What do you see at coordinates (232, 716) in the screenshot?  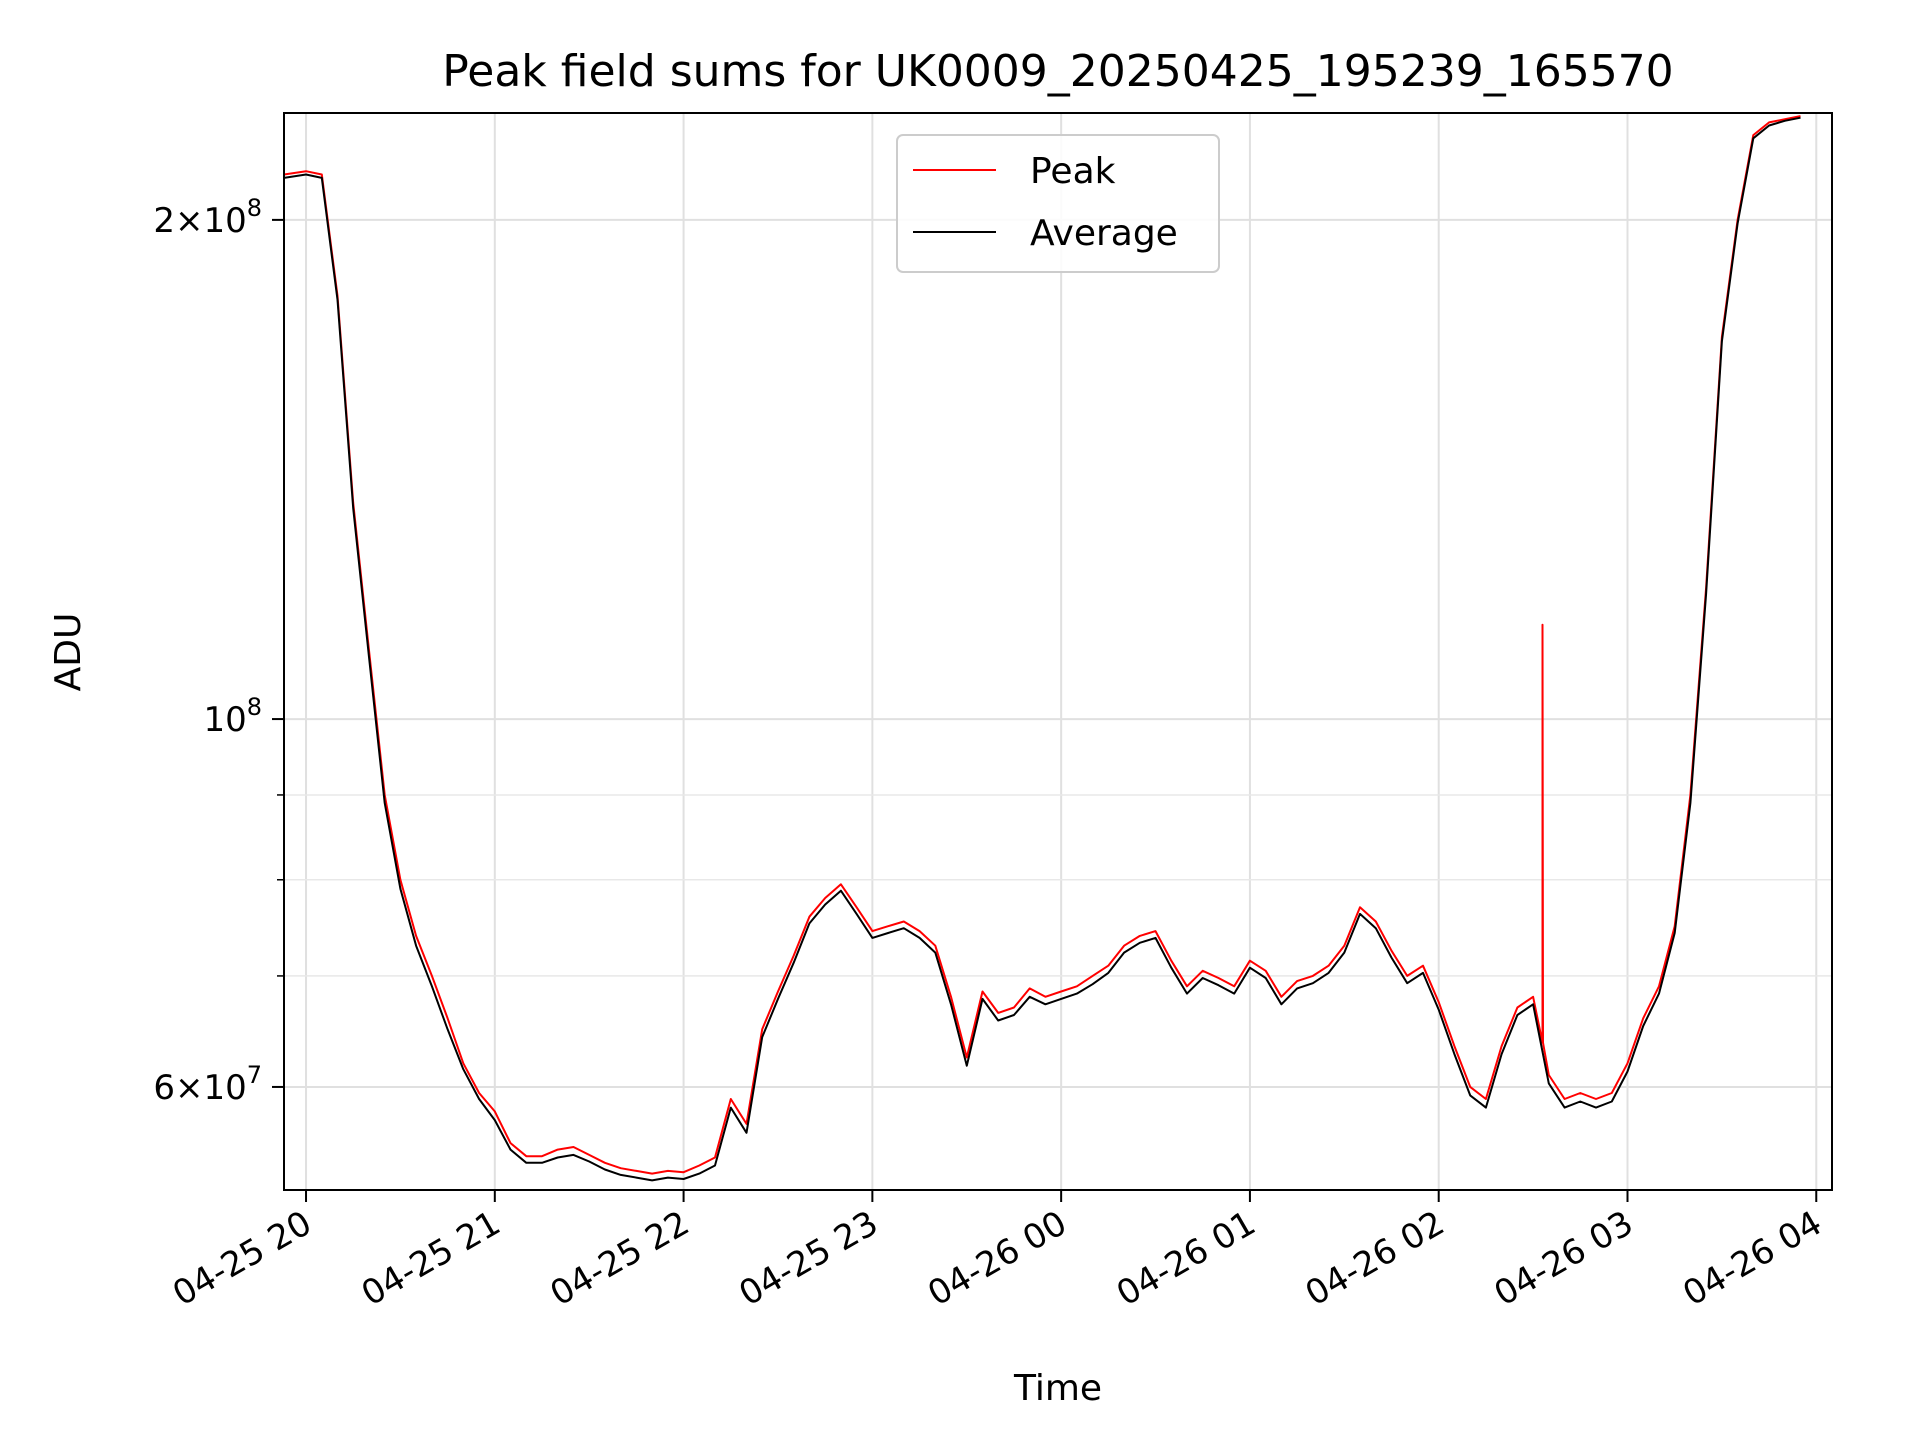 I see `y-tick-label: 108` at bounding box center [232, 716].